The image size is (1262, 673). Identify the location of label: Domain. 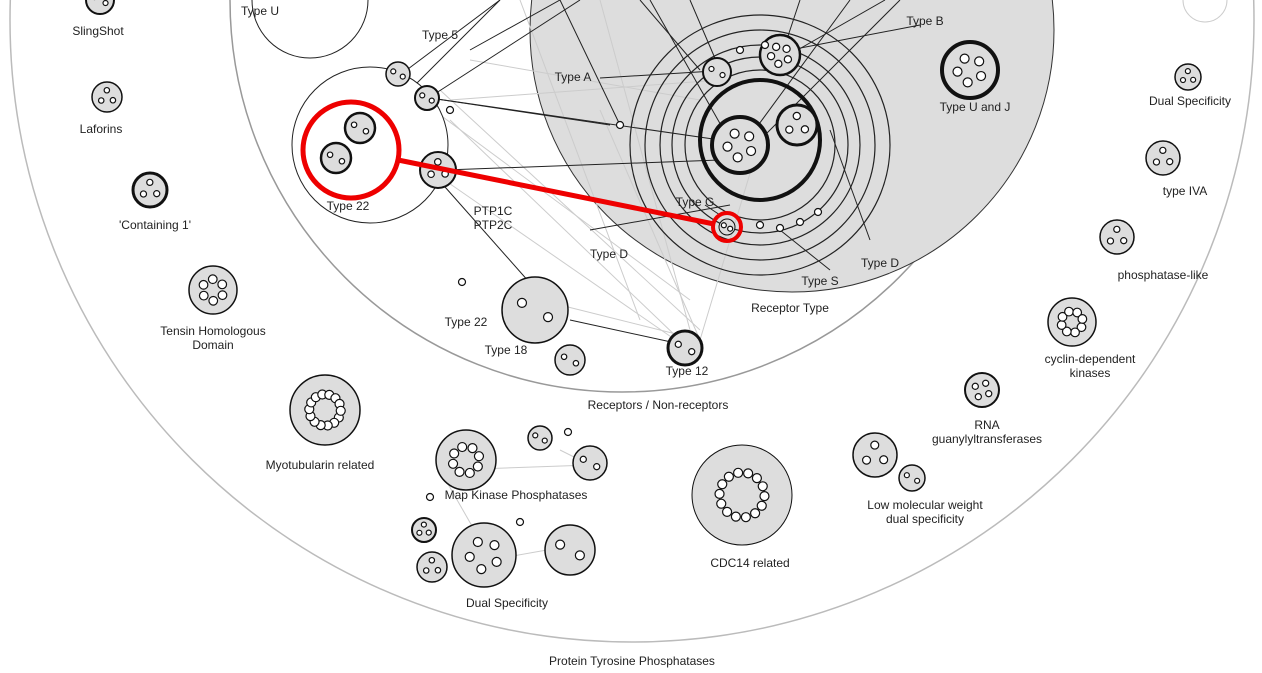
(212, 345).